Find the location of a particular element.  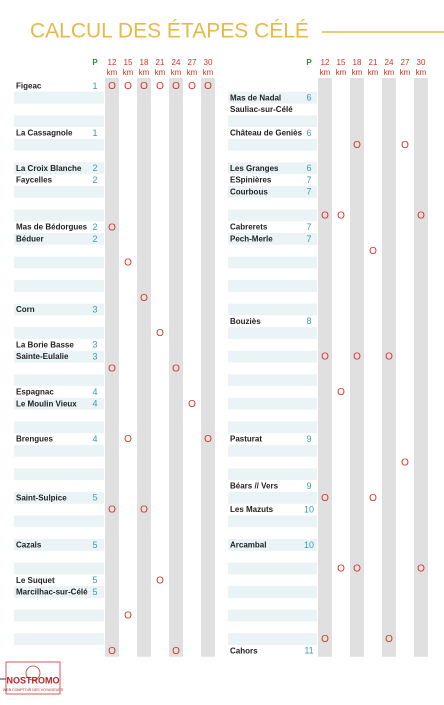

stage-number: 7 is located at coordinates (308, 227).